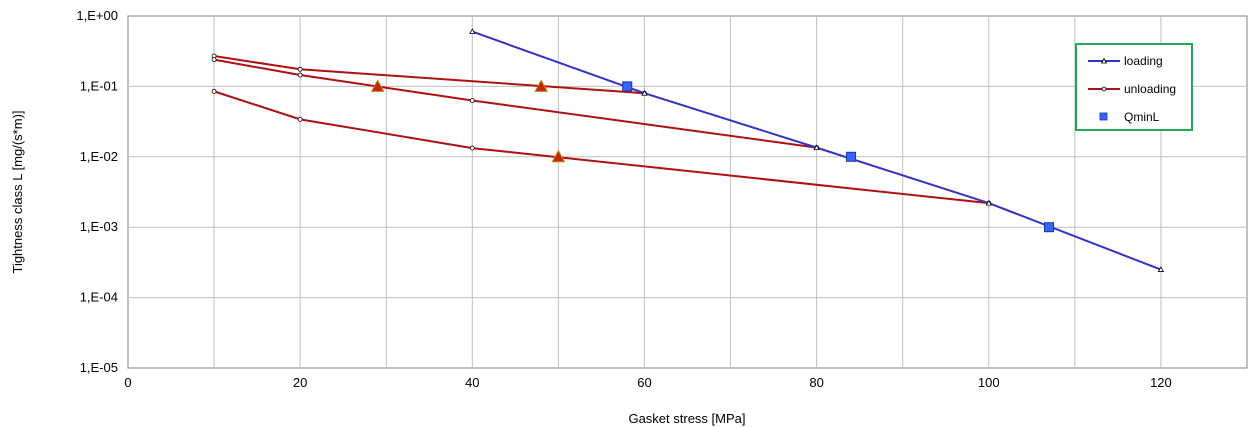  I want to click on x-tick-label: 0, so click(127, 382).